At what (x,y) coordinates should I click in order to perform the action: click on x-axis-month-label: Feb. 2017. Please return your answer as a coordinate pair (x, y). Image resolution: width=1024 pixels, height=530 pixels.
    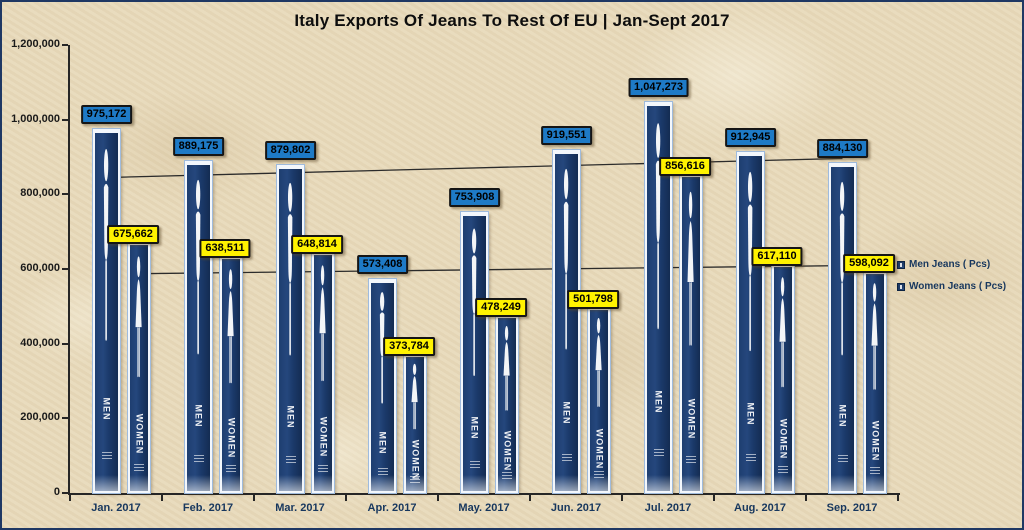
    Looking at the image, I should click on (208, 508).